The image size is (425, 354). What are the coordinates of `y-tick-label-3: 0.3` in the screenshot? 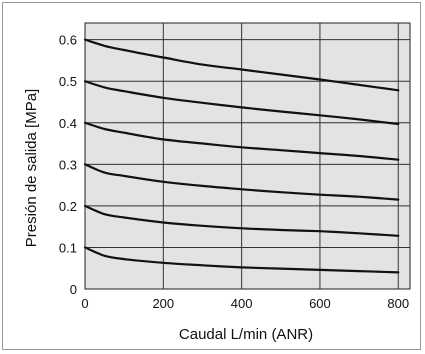 It's located at (68, 164).